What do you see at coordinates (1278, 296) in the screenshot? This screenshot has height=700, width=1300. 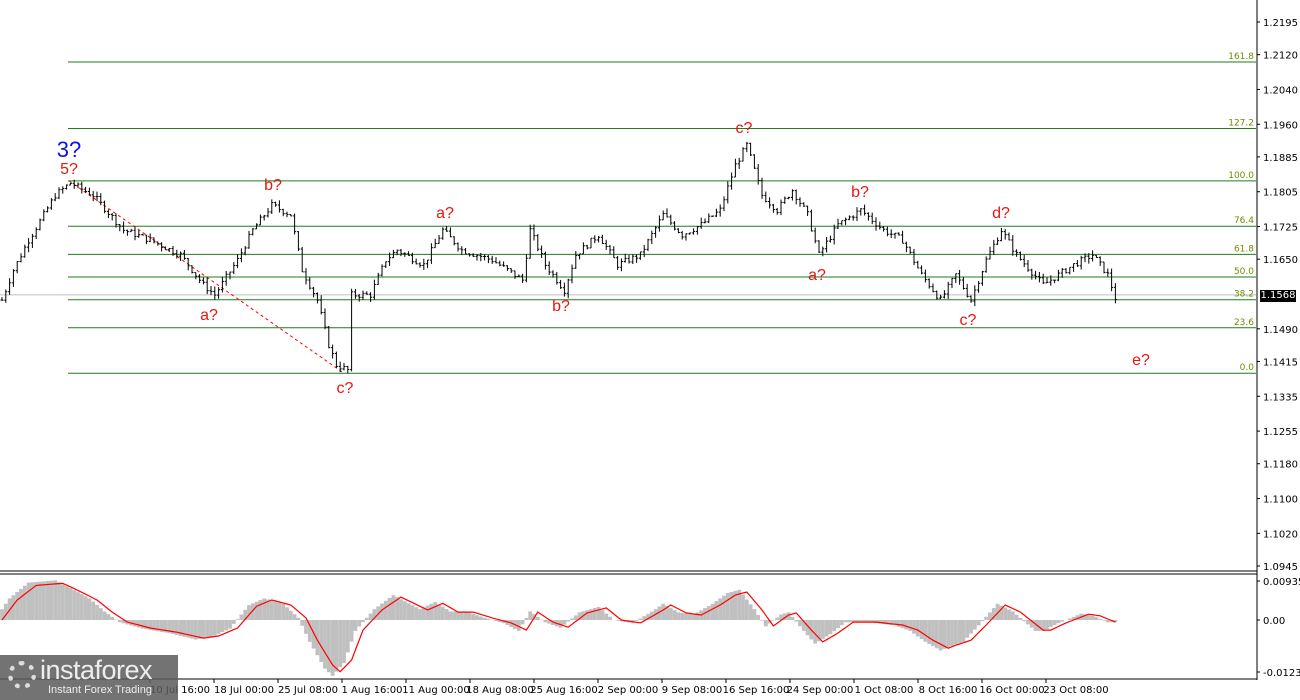 I see `current-price-tag: 1.1568` at bounding box center [1278, 296].